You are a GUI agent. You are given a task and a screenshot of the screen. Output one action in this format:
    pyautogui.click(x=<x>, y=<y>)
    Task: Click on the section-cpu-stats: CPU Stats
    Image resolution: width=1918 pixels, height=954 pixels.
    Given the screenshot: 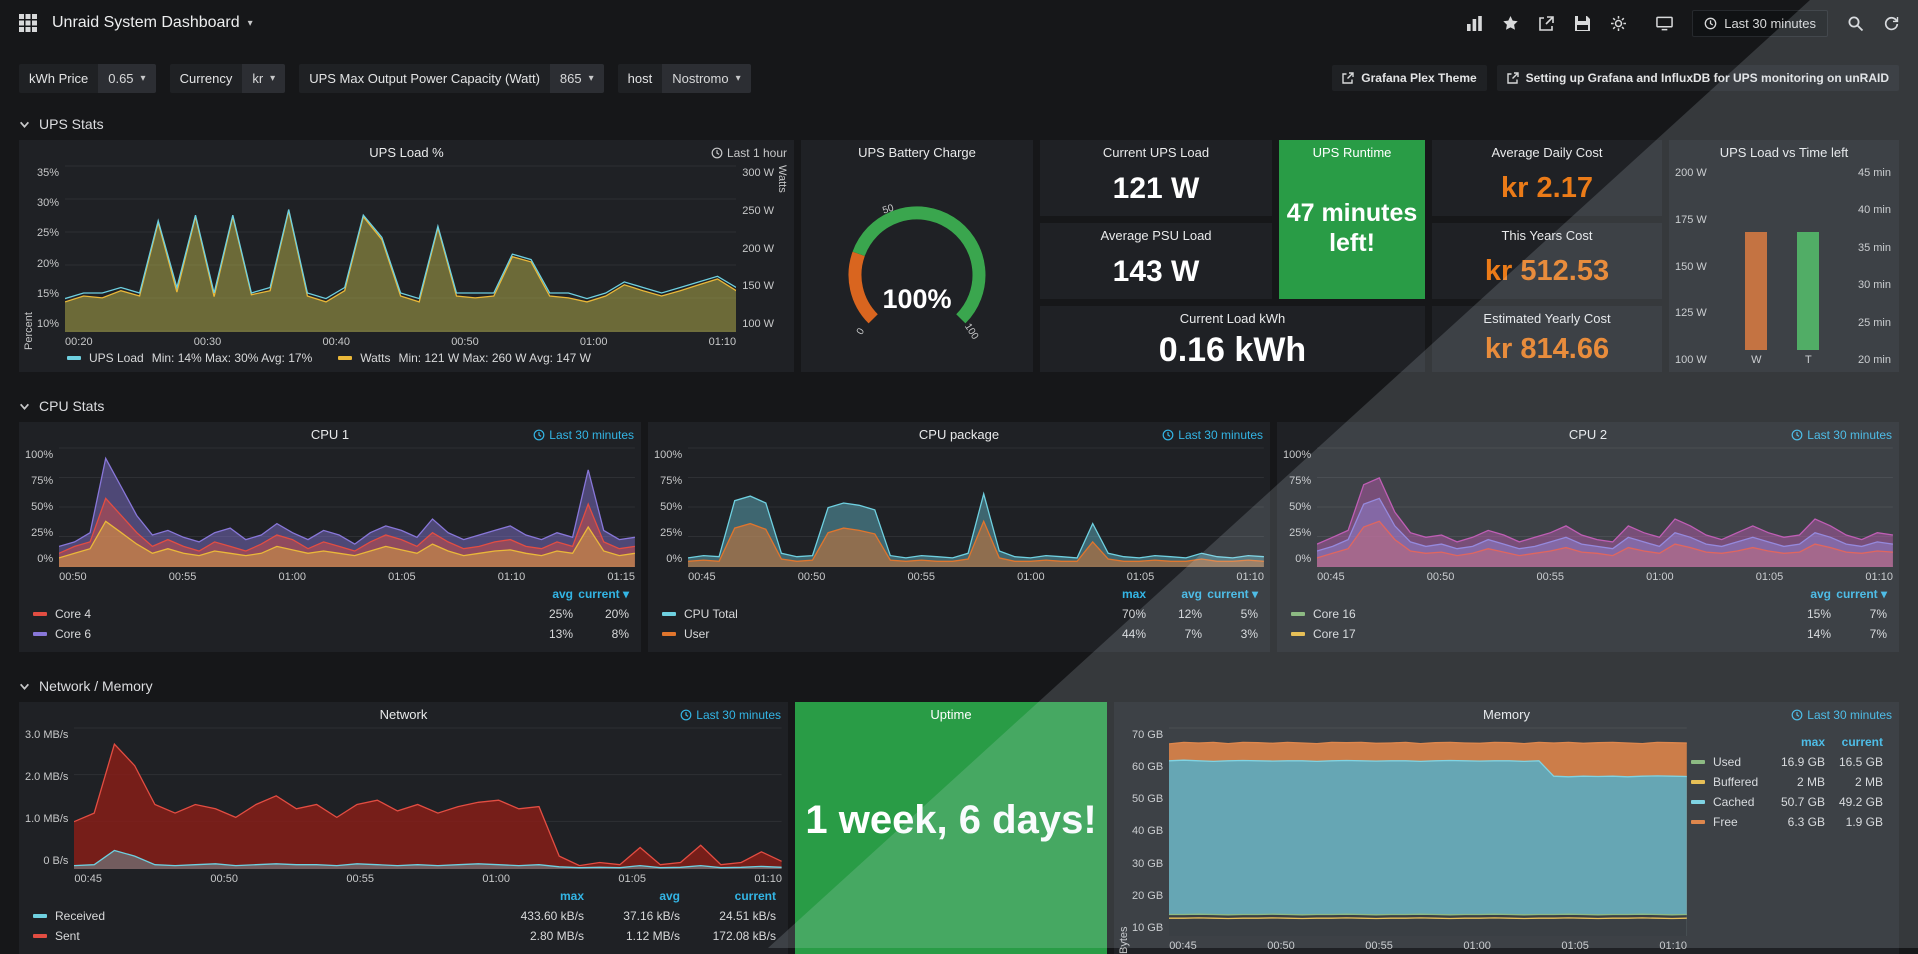 What is the action you would take?
    pyautogui.click(x=959, y=406)
    